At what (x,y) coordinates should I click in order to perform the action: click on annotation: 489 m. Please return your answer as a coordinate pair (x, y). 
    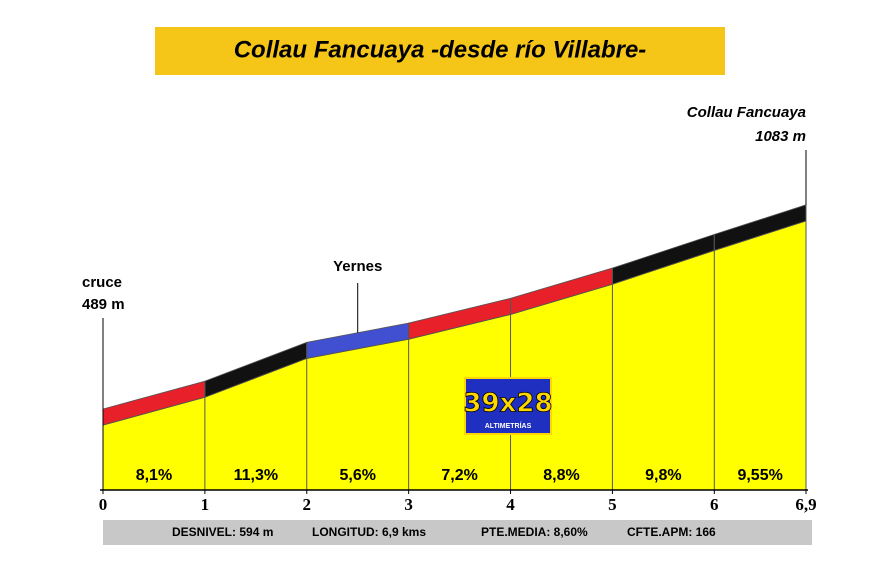
    Looking at the image, I should click on (103, 304).